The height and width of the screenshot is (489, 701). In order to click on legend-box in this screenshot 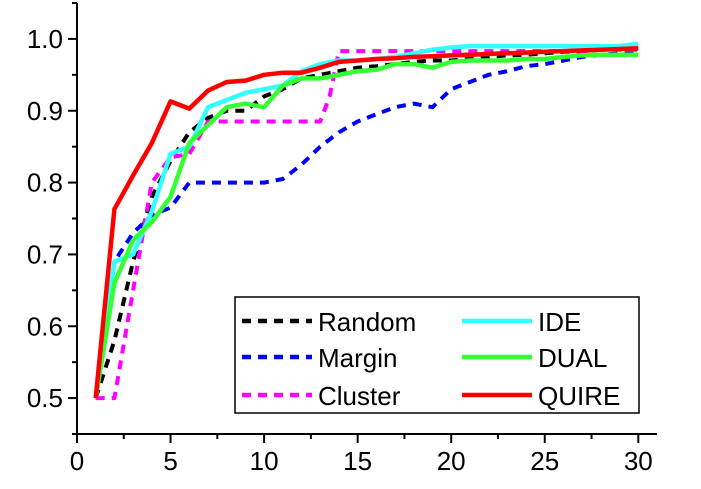, I will do `click(437, 355)`.